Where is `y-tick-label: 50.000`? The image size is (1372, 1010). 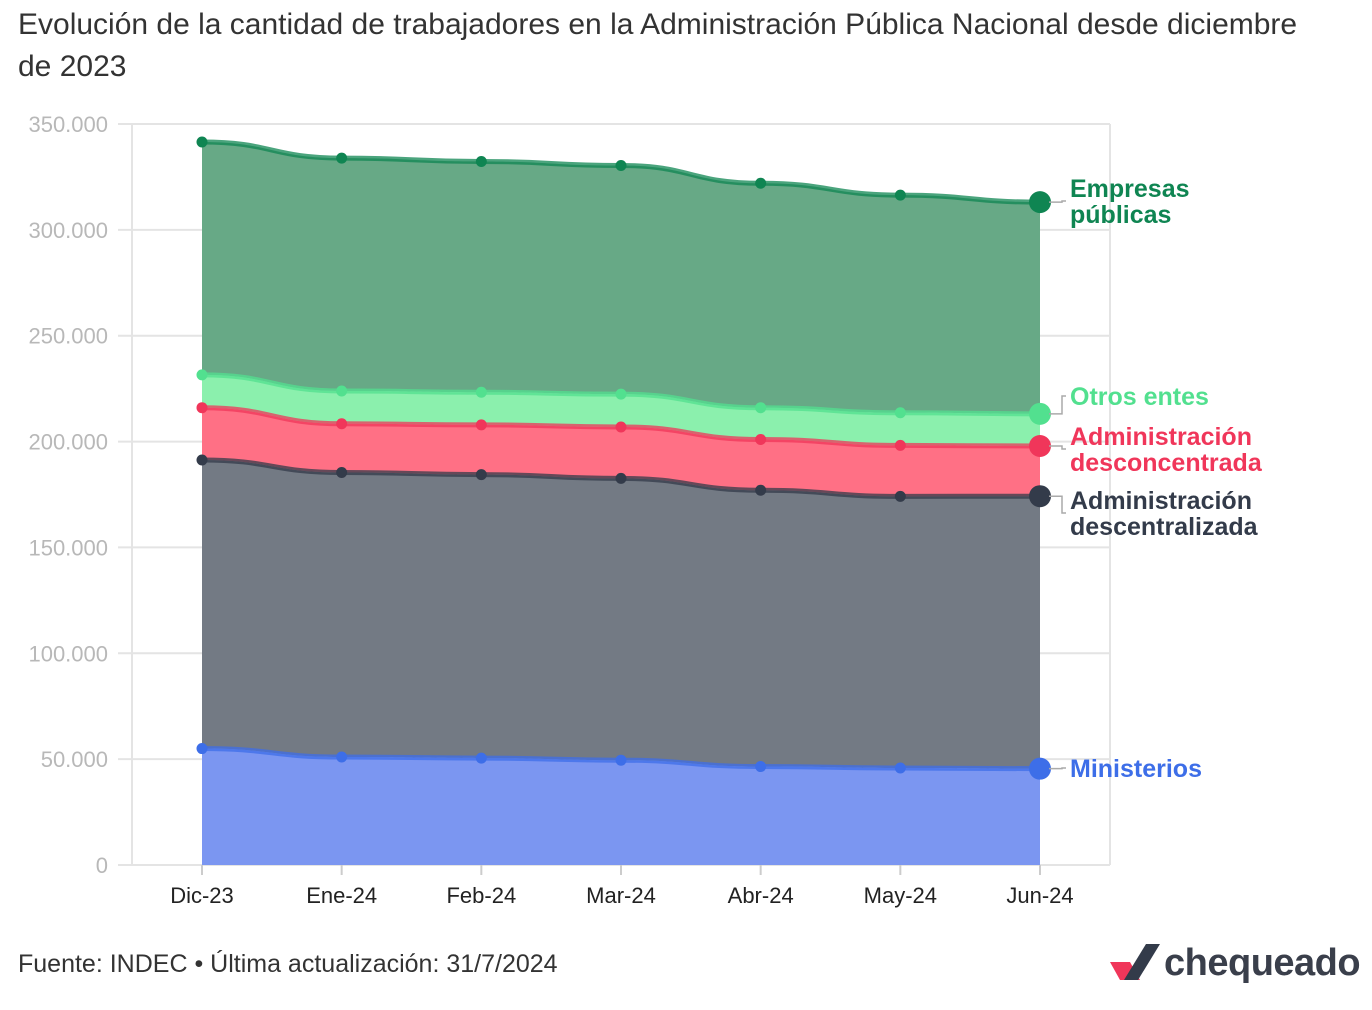 y-tick-label: 50.000 is located at coordinates (74, 759).